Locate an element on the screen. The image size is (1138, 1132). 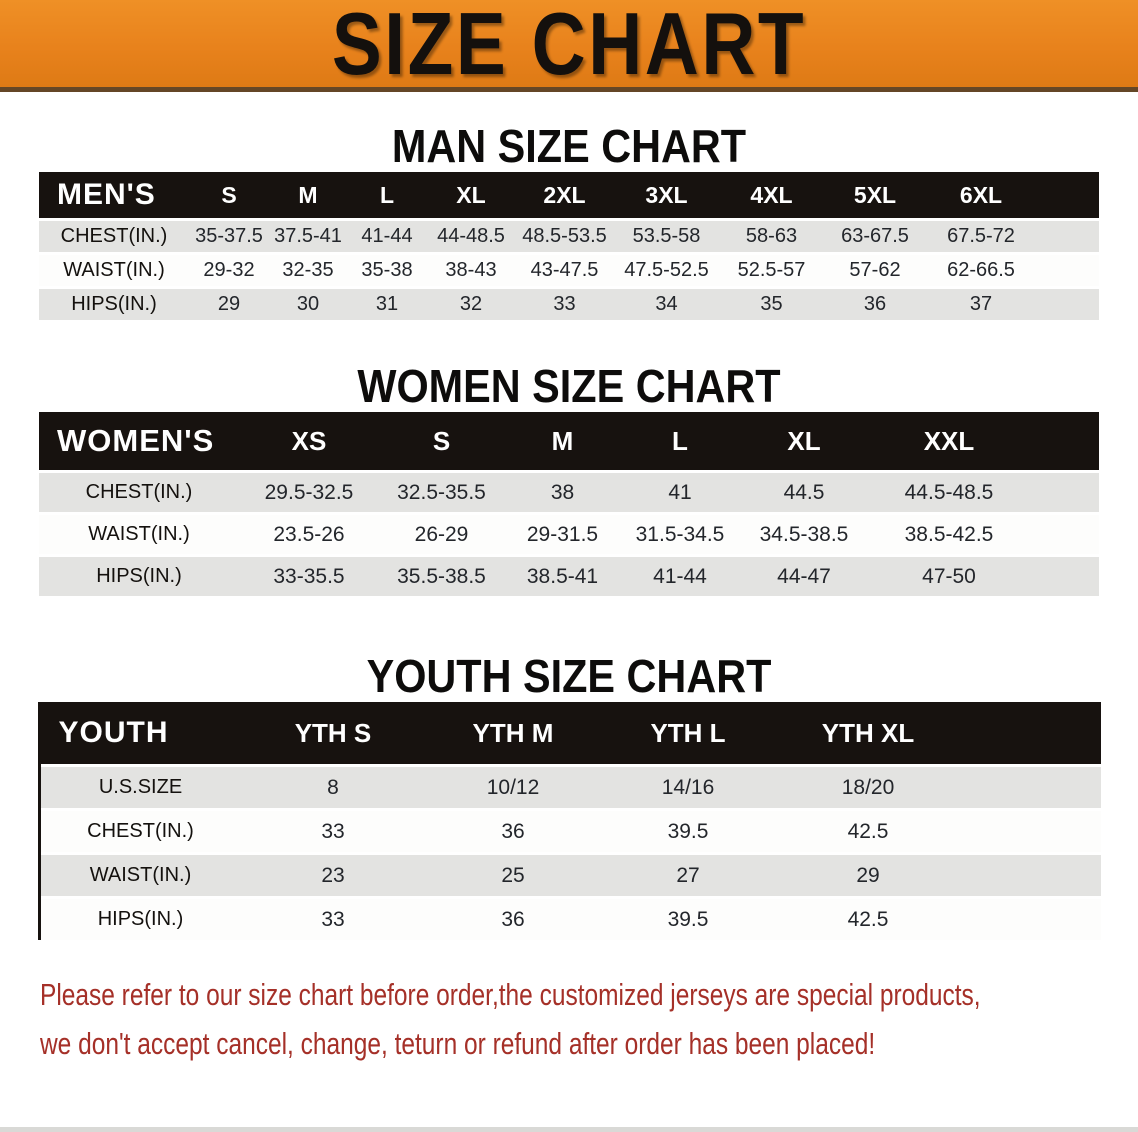
table-row: HIPS(IN.) 29 30 31 32 33 34 35 36 37 is located at coordinates (569, 303).